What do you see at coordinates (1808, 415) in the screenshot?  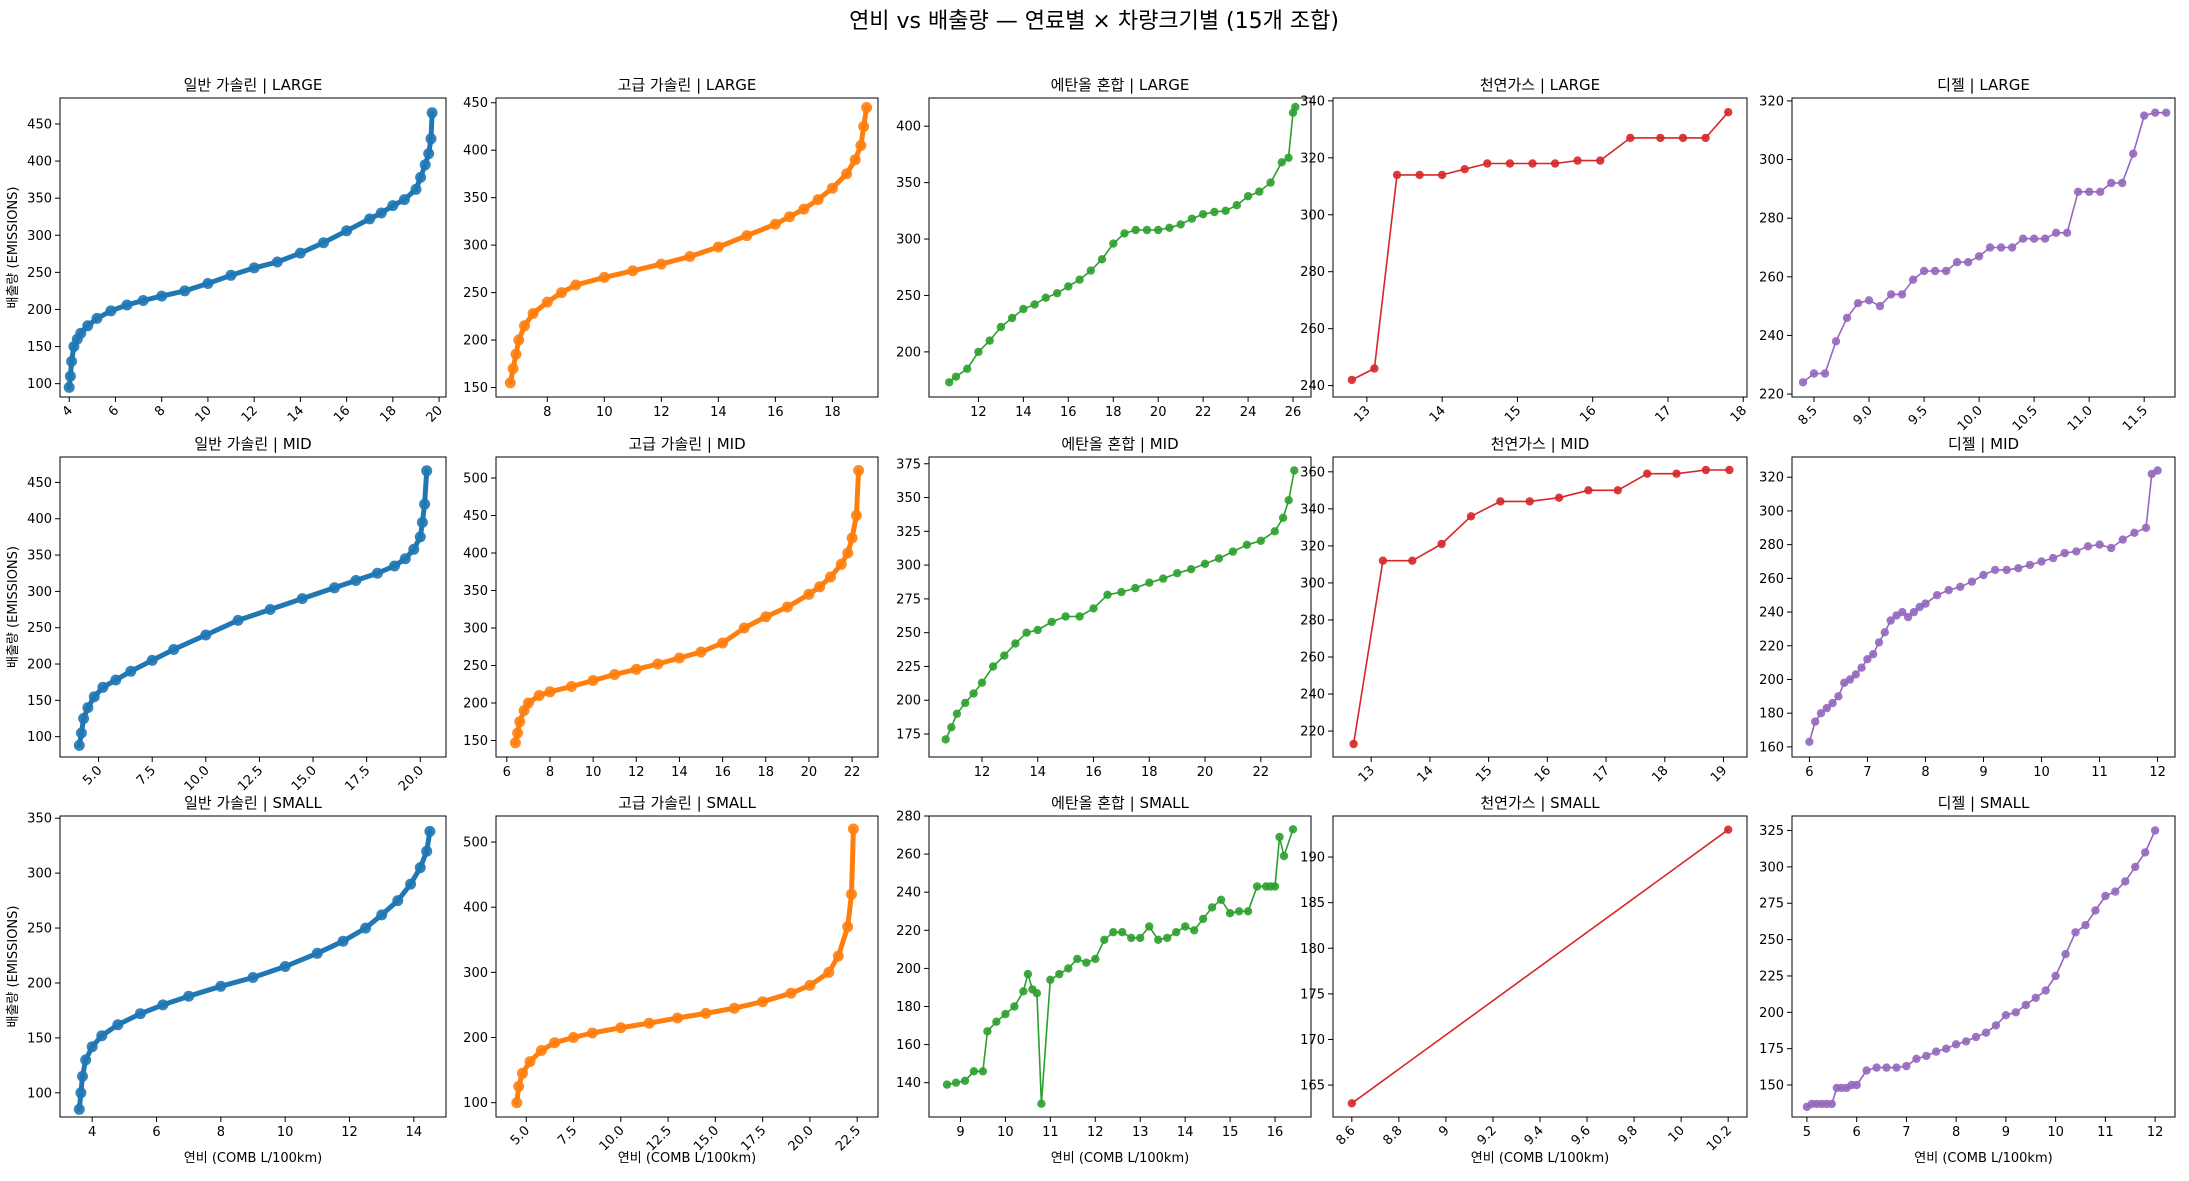 I see `x-tick-label: 8.5` at bounding box center [1808, 415].